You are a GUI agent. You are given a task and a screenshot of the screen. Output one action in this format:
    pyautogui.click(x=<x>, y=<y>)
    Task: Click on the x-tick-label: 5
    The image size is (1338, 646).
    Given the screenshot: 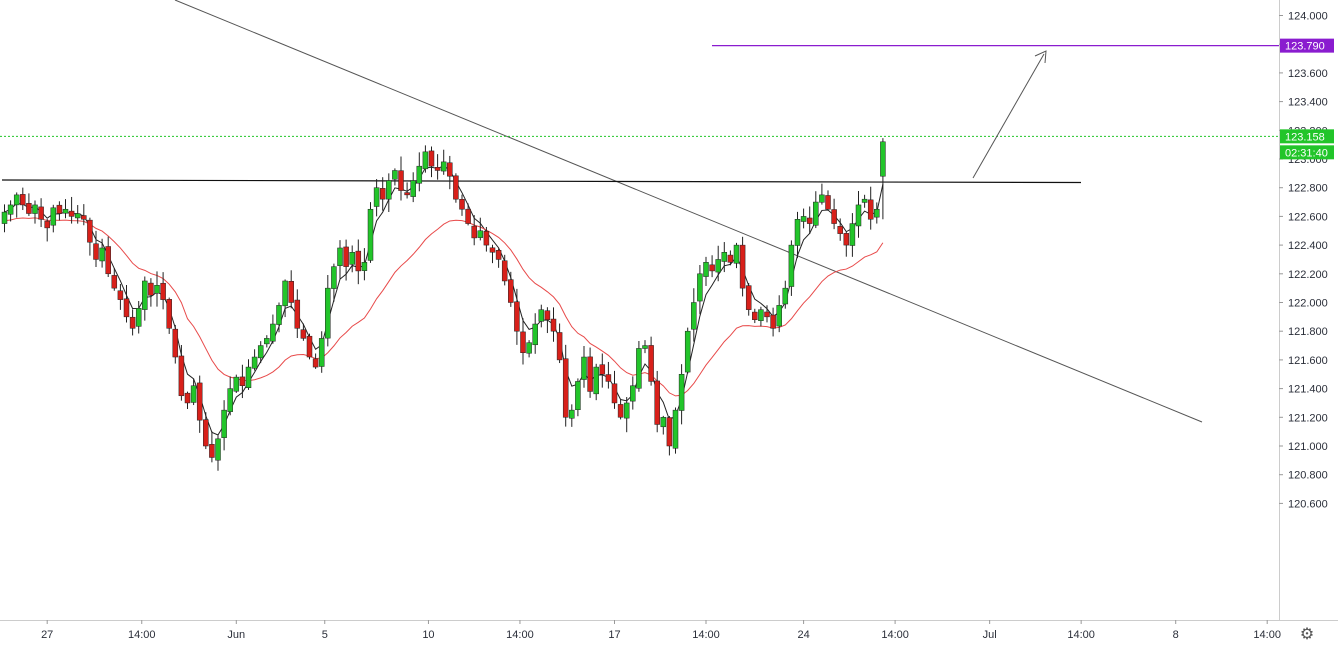 What is the action you would take?
    pyautogui.click(x=325, y=635)
    